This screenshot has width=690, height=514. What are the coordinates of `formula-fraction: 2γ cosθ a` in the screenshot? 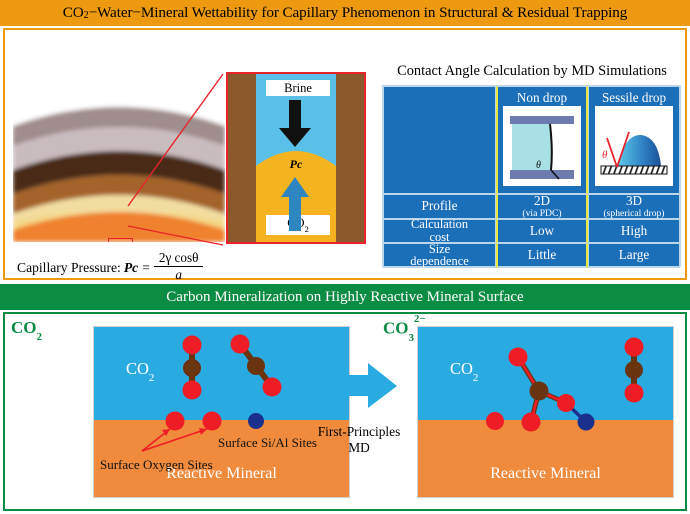 It's located at (178, 266).